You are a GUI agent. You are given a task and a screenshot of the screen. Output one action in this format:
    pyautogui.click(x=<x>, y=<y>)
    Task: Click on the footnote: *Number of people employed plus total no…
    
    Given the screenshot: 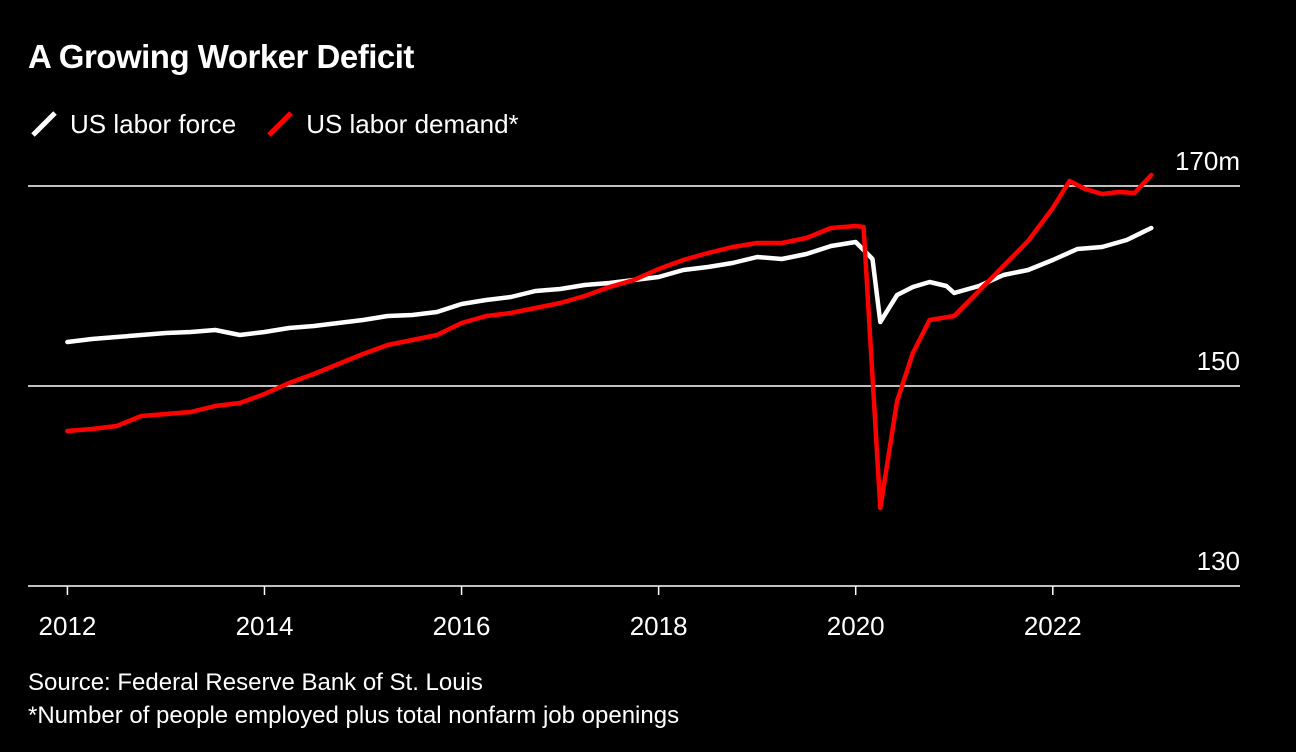 What is the action you would take?
    pyautogui.click(x=354, y=715)
    